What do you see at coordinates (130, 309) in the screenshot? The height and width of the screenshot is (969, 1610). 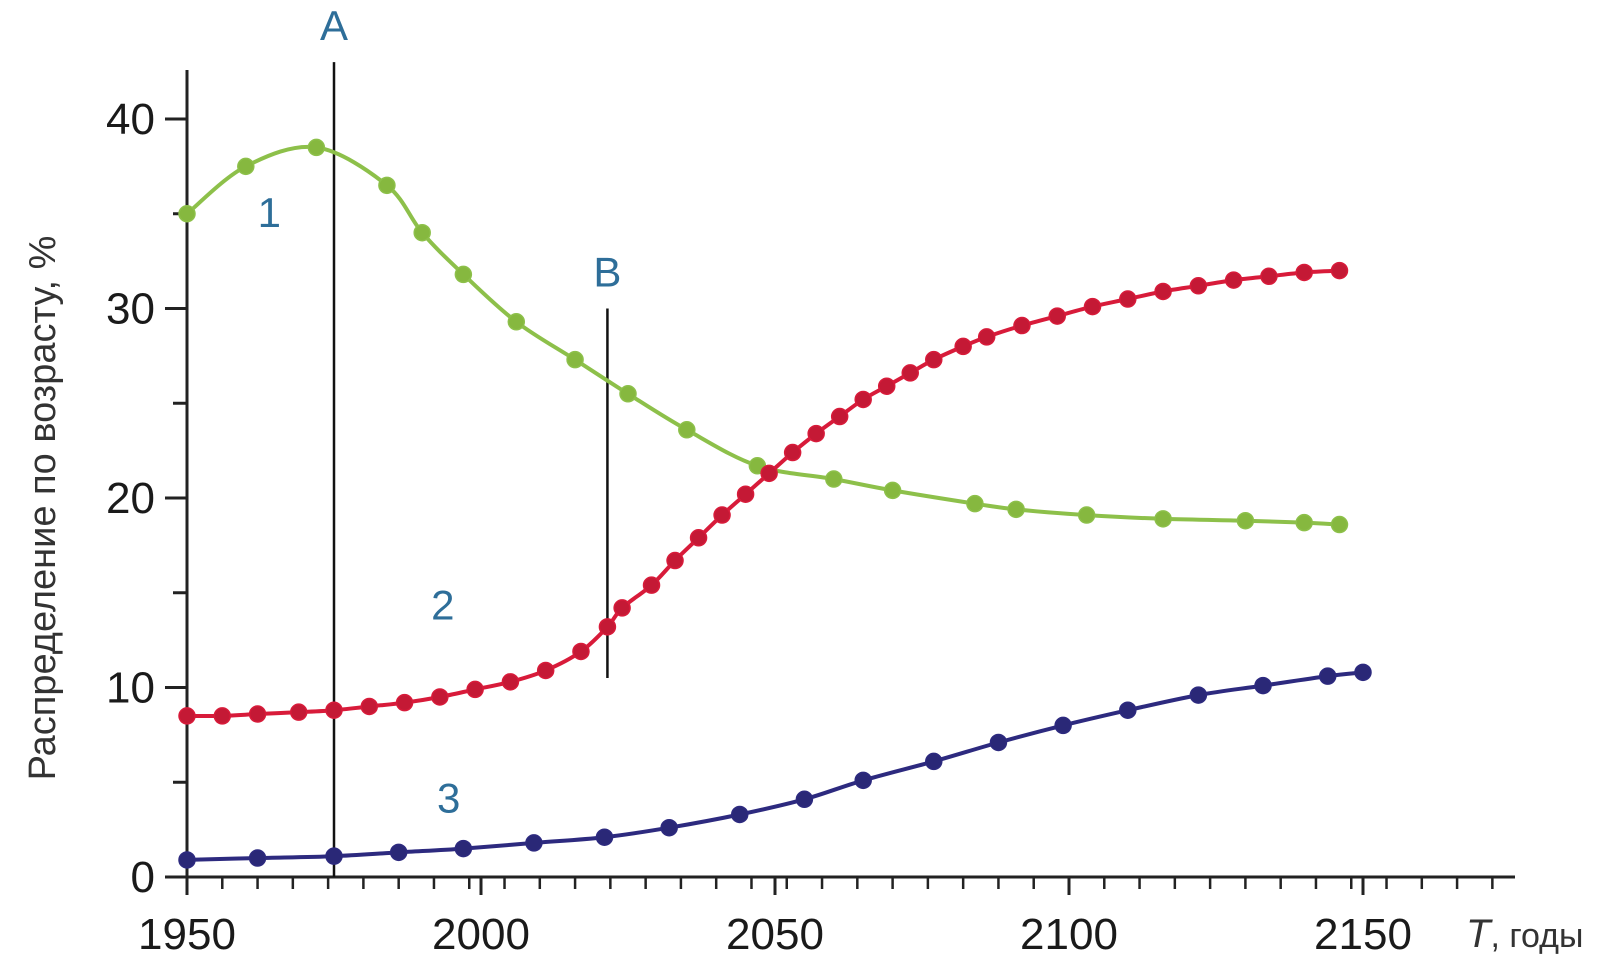 I see `y-tick-label: 30` at bounding box center [130, 309].